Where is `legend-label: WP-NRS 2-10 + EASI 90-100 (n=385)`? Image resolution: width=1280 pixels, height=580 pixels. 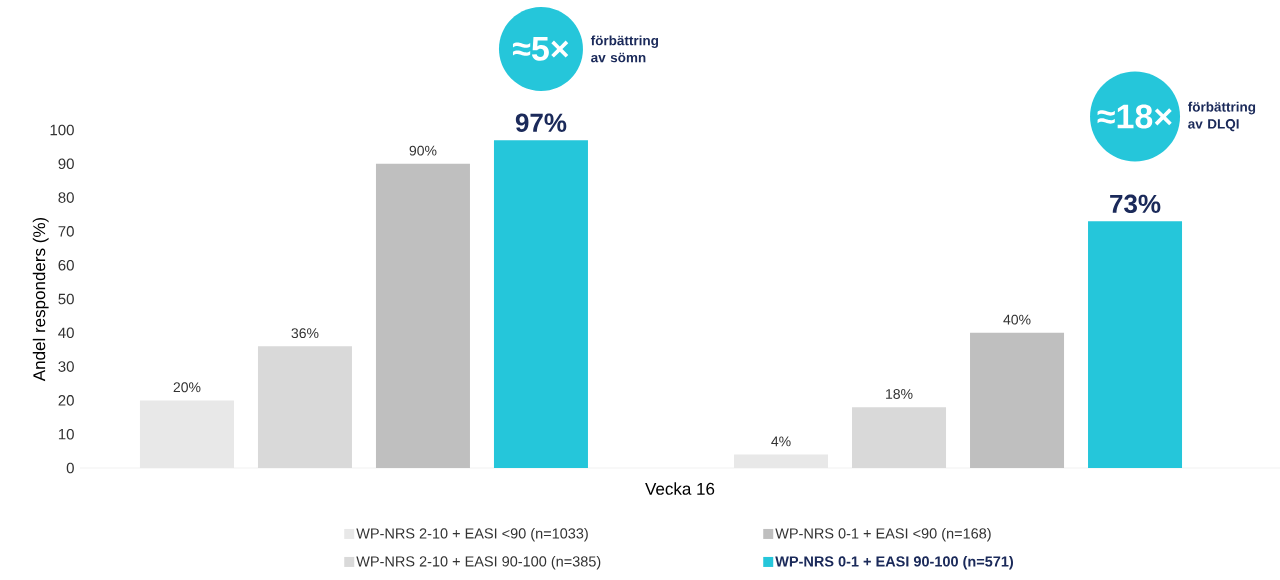 legend-label: WP-NRS 2-10 + EASI 90-100 (n=385) is located at coordinates (478, 562).